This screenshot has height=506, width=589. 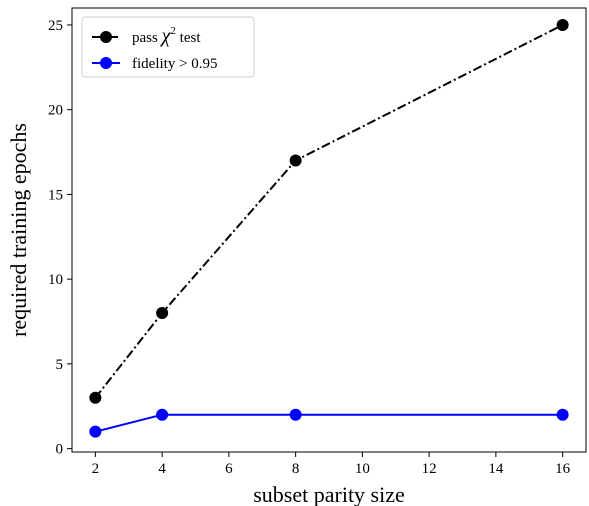 What do you see at coordinates (60, 450) in the screenshot?
I see `y-tick-label: 0` at bounding box center [60, 450].